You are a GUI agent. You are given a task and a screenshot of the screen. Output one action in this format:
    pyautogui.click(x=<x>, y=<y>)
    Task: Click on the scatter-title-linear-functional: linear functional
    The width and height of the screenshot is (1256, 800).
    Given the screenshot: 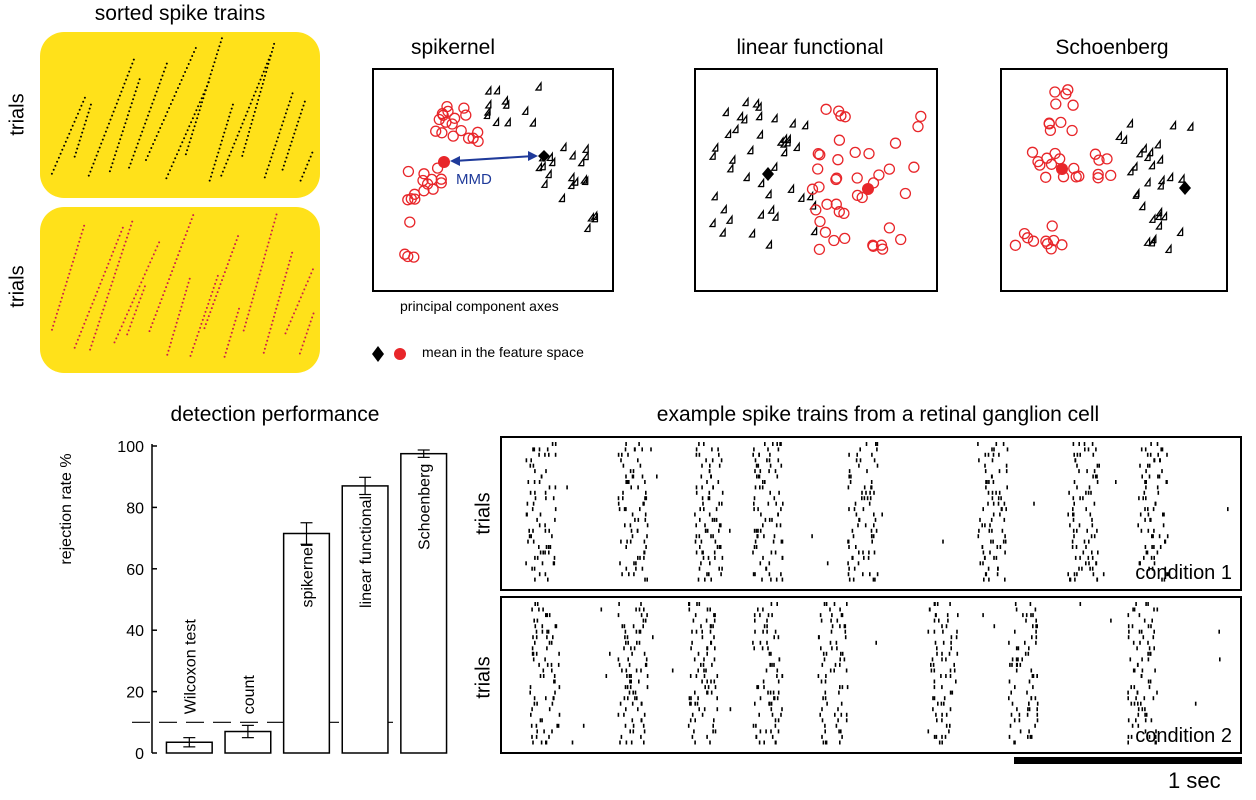 What is the action you would take?
    pyautogui.click(x=810, y=47)
    